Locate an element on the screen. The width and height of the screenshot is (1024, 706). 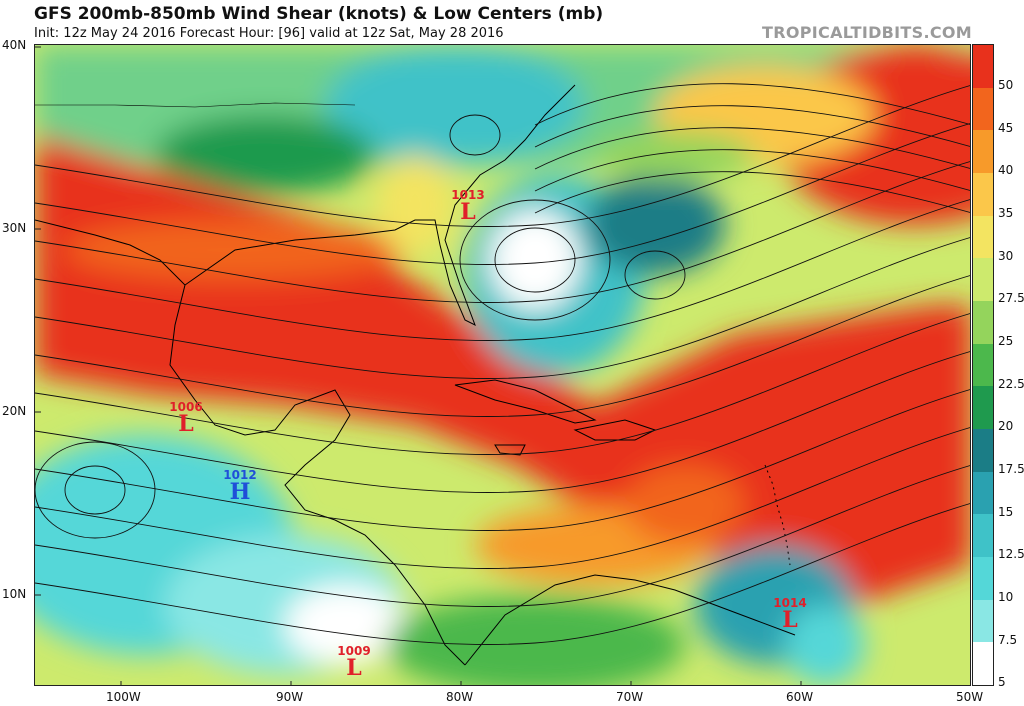
colorbar-label: 30 is located at coordinates (1006, 255).